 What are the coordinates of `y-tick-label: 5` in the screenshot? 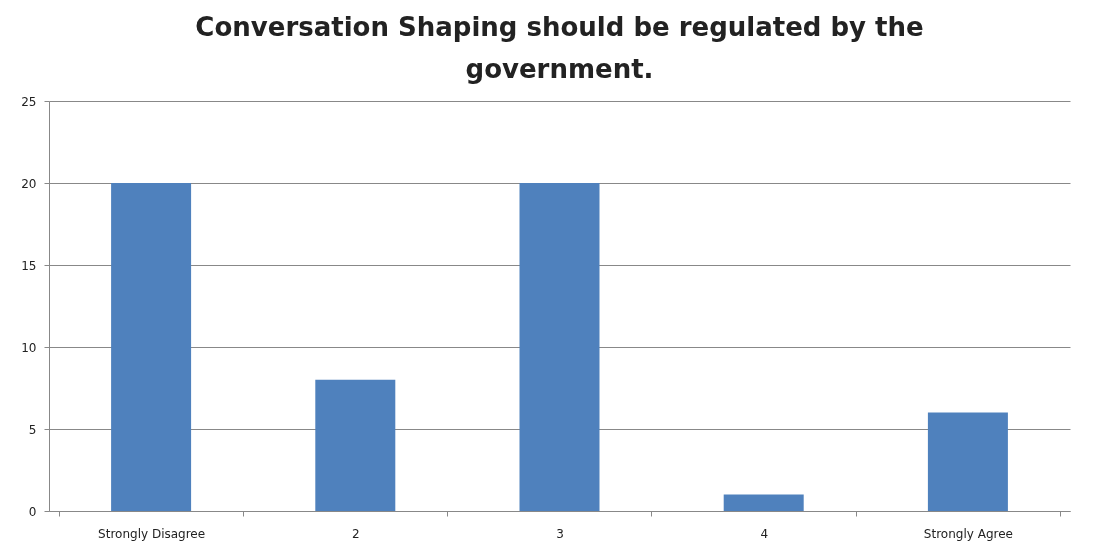 It's located at (32, 429).